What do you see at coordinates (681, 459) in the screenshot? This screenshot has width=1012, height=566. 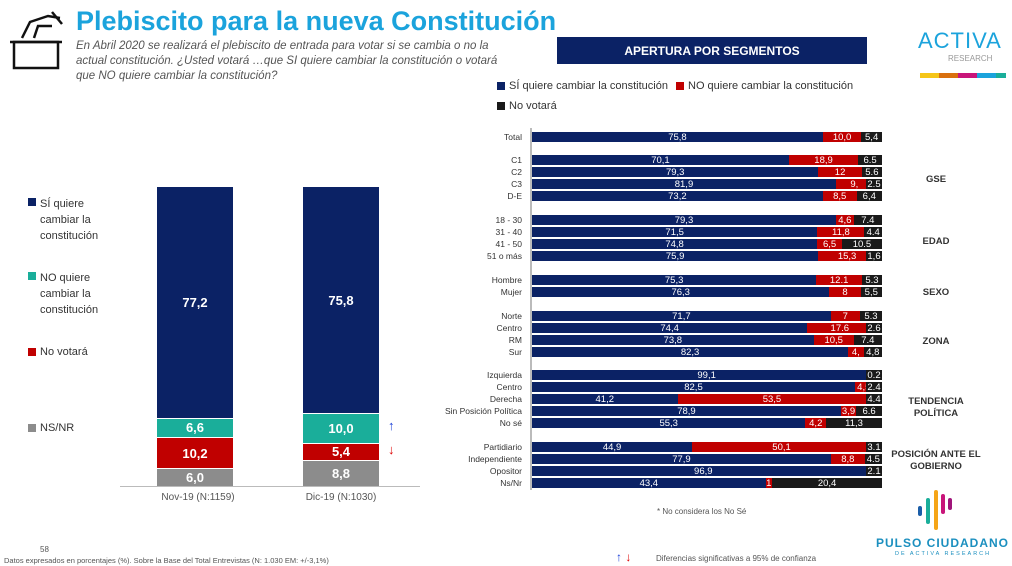 I see `bar-si: 77,9` at bounding box center [681, 459].